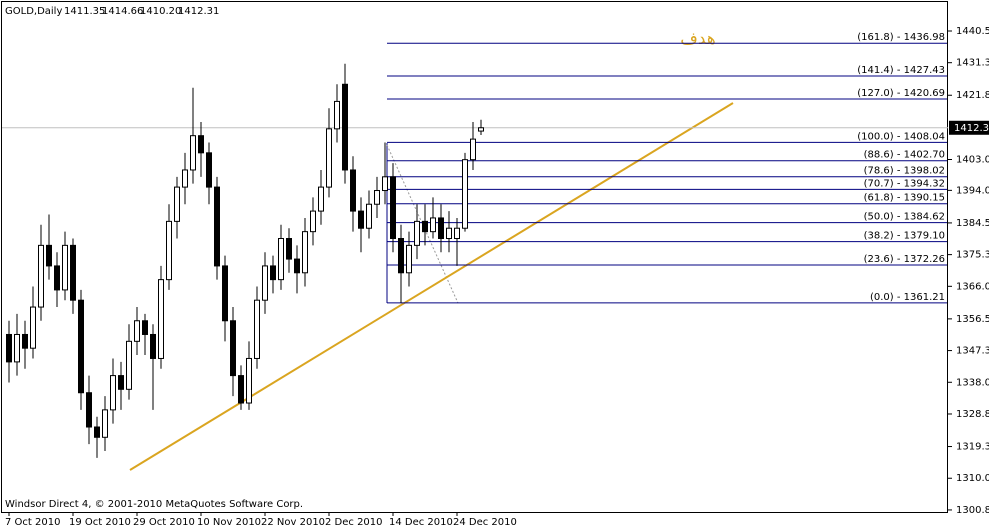 The width and height of the screenshot is (989, 530). I want to click on fib-label: (70.7) - 1394.32, so click(904, 183).